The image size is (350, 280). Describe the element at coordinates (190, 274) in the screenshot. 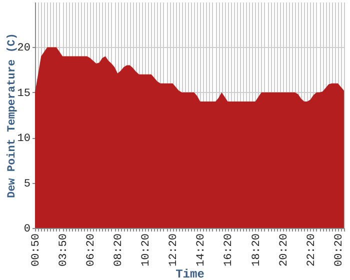

I see `x-axis-title: Time` at that location.